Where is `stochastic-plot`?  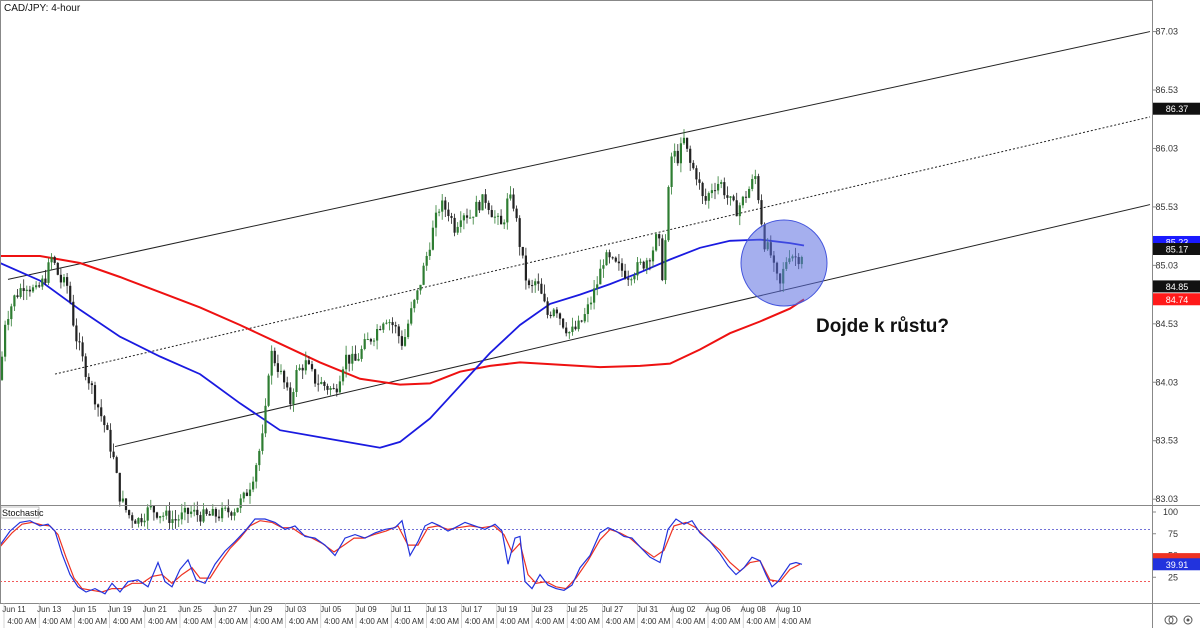
stochastic-plot is located at coordinates (576, 556).